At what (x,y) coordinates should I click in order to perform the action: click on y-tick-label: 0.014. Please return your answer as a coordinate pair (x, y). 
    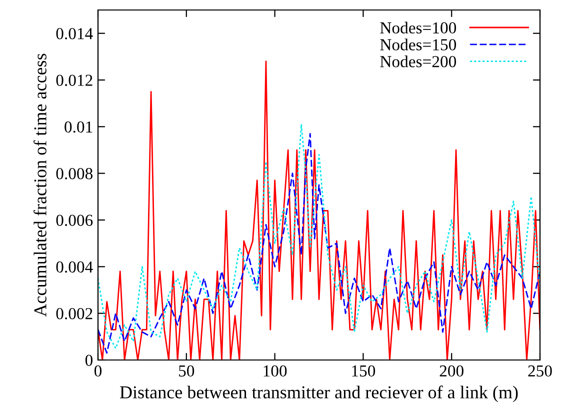
    Looking at the image, I should click on (74, 34).